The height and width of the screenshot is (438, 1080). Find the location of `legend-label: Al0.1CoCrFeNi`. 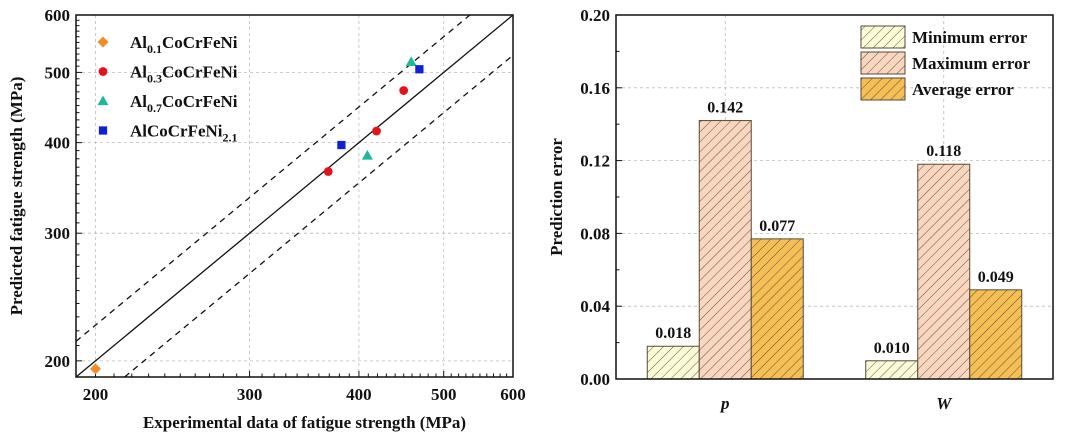

legend-label: Al0.1CoCrFeNi is located at coordinates (184, 44).